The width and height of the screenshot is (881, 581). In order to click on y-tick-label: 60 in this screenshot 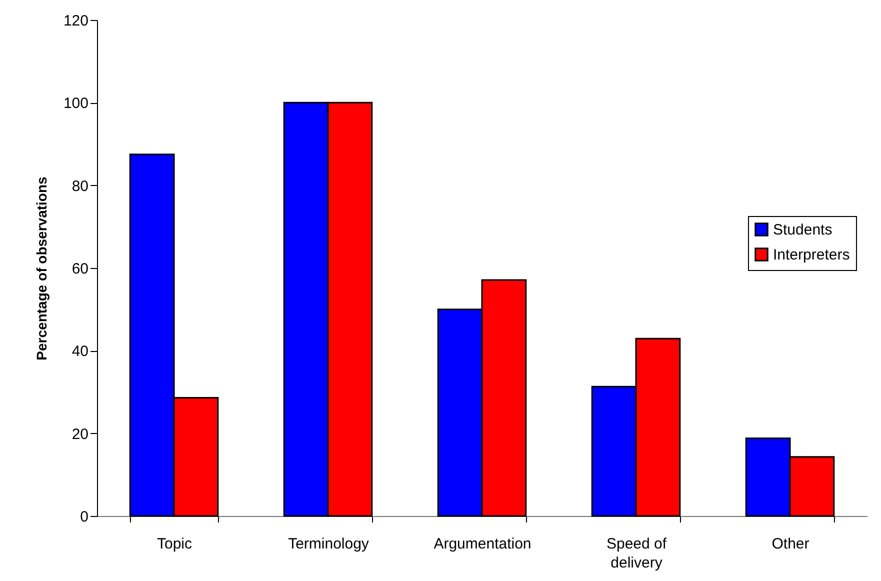, I will do `click(80, 269)`.